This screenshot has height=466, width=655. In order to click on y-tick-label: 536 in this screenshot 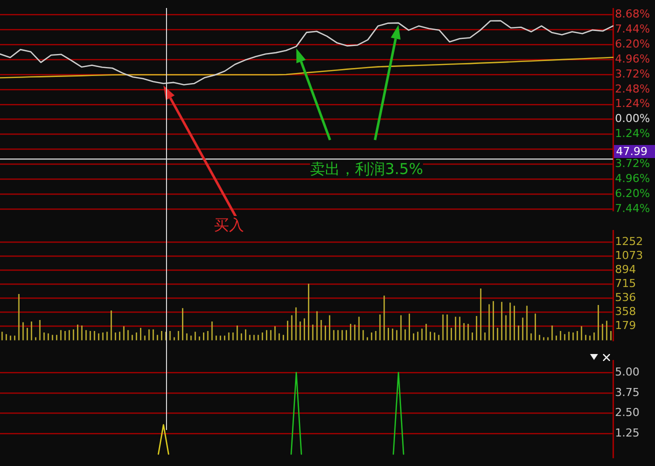, I will do `click(625, 297)`.